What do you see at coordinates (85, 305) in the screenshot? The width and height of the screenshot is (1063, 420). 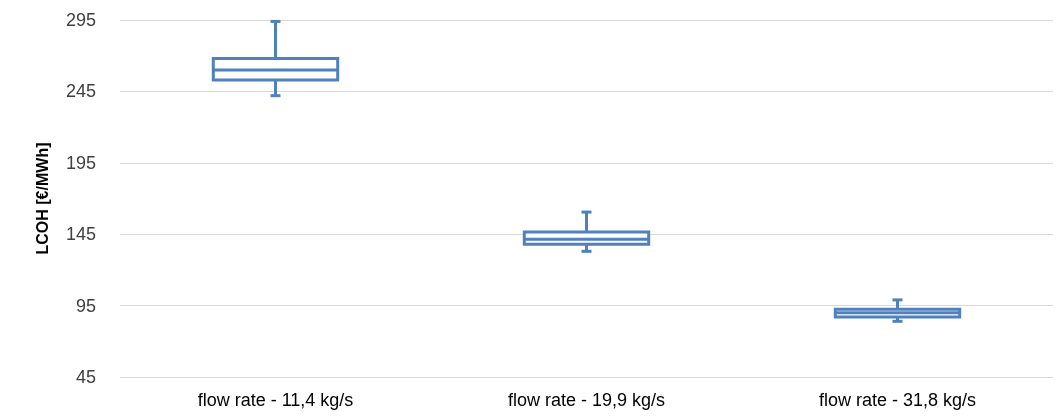 I see `y-tick-label: 95` at bounding box center [85, 305].